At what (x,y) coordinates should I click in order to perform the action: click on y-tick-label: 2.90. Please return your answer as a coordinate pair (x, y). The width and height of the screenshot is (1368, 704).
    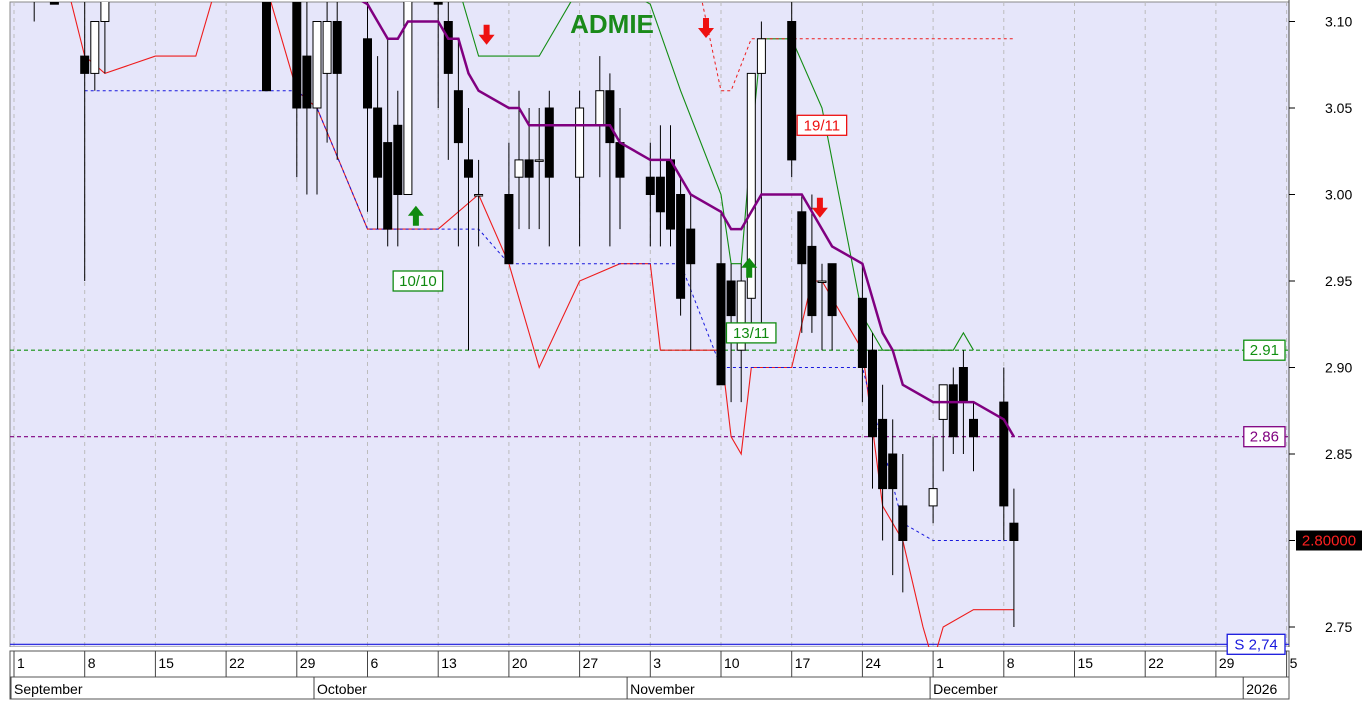
    Looking at the image, I should click on (1338, 368).